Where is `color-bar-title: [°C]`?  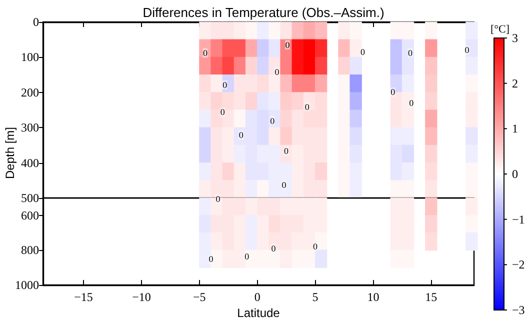
color-bar-title: [°C] is located at coordinates (500, 30).